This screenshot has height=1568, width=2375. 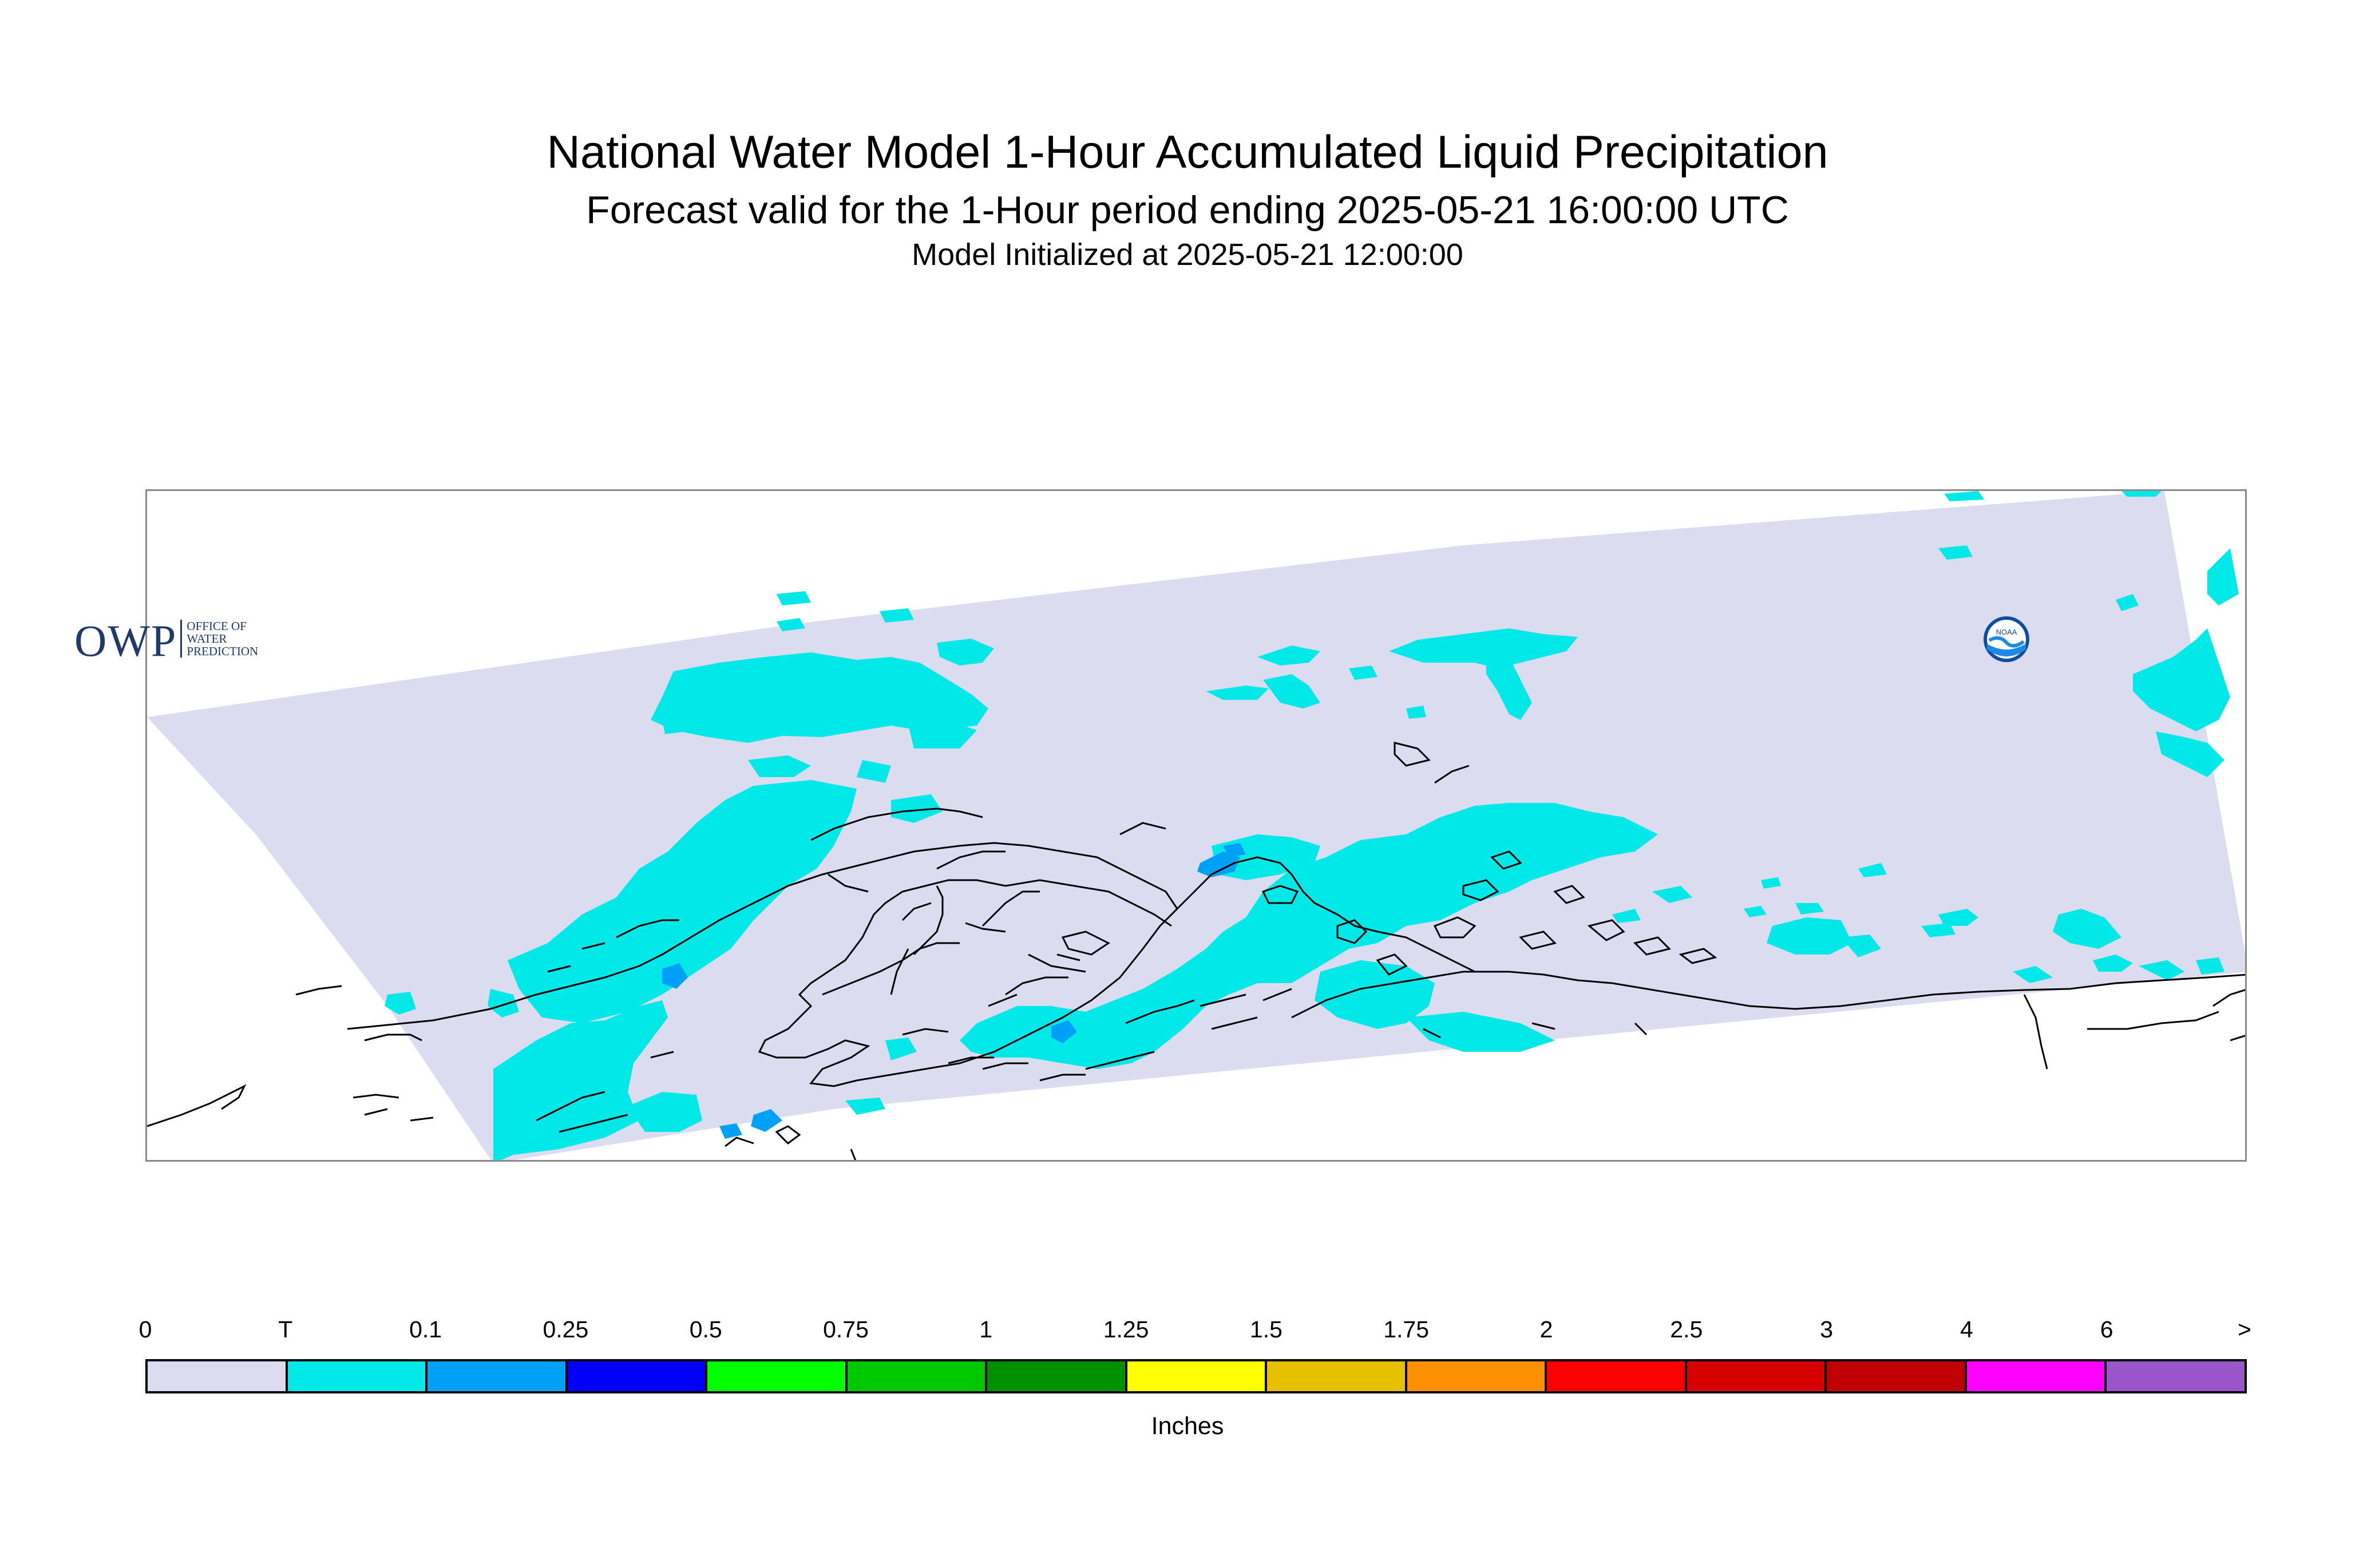 What do you see at coordinates (1126, 1329) in the screenshot?
I see `legend-tick-label: 1.25` at bounding box center [1126, 1329].